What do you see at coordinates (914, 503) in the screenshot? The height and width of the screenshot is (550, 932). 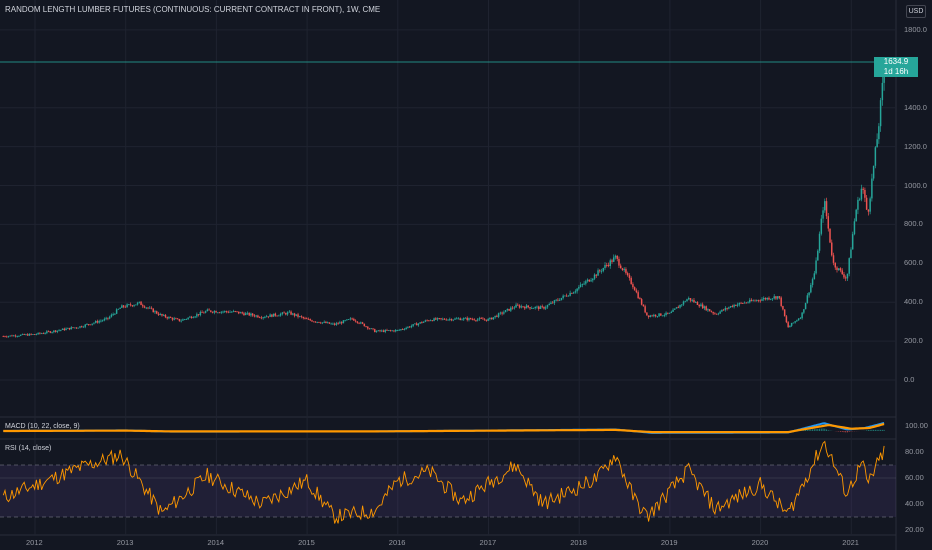 I see `rsi-tick-label: 40.00` at bounding box center [914, 503].